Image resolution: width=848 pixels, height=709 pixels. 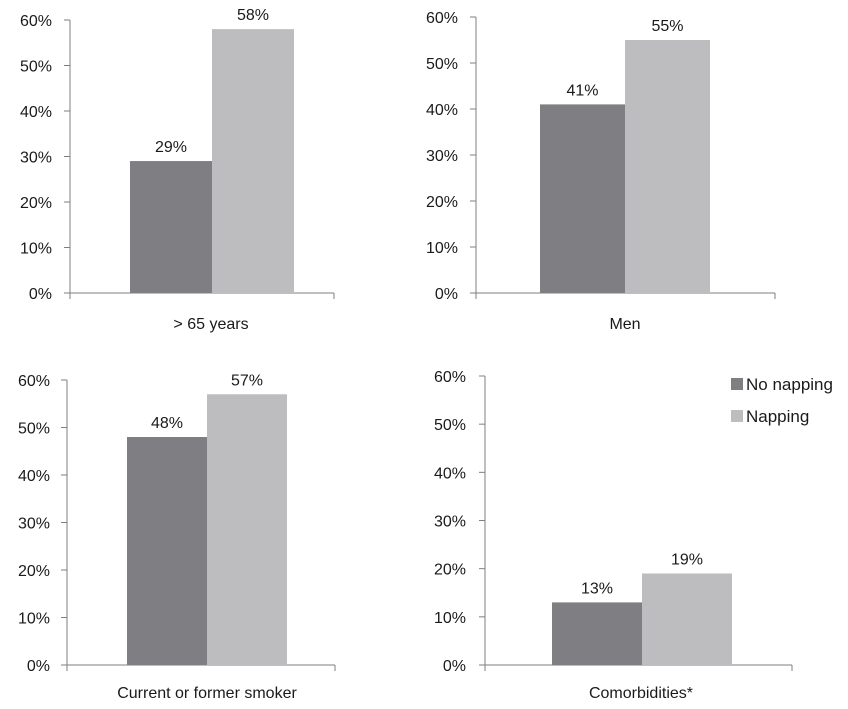 What do you see at coordinates (667, 26) in the screenshot?
I see `data-label: 55%` at bounding box center [667, 26].